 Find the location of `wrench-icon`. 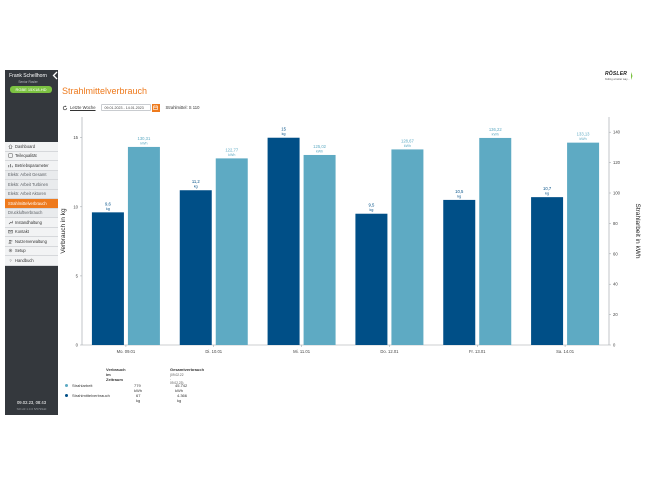

wrench-icon is located at coordinates (10, 222).